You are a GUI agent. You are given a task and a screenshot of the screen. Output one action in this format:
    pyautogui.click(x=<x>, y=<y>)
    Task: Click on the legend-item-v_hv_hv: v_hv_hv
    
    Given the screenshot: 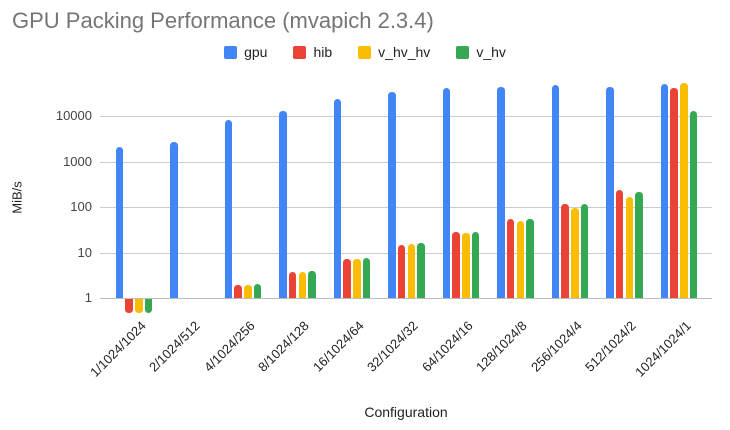 What is the action you would take?
    pyautogui.click(x=394, y=52)
    